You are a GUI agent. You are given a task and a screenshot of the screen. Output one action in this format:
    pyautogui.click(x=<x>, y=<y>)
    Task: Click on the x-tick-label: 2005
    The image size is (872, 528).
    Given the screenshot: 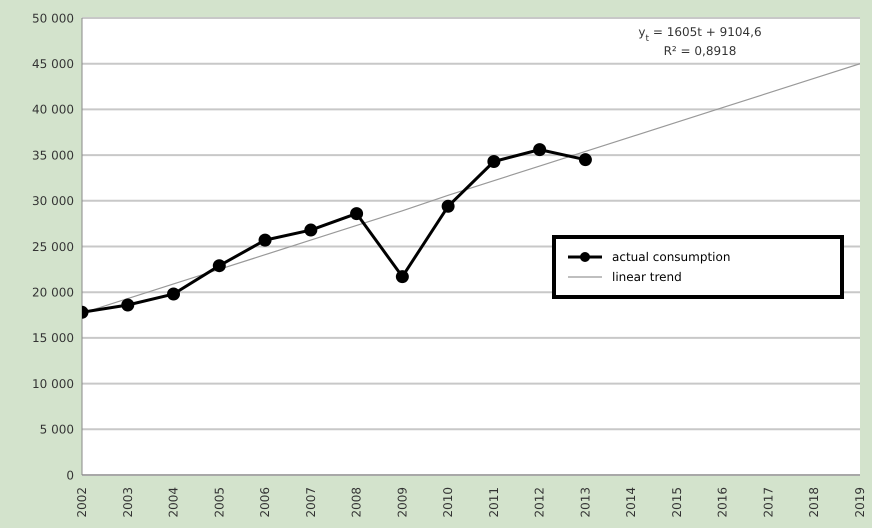 What is the action you would take?
    pyautogui.click(x=219, y=502)
    